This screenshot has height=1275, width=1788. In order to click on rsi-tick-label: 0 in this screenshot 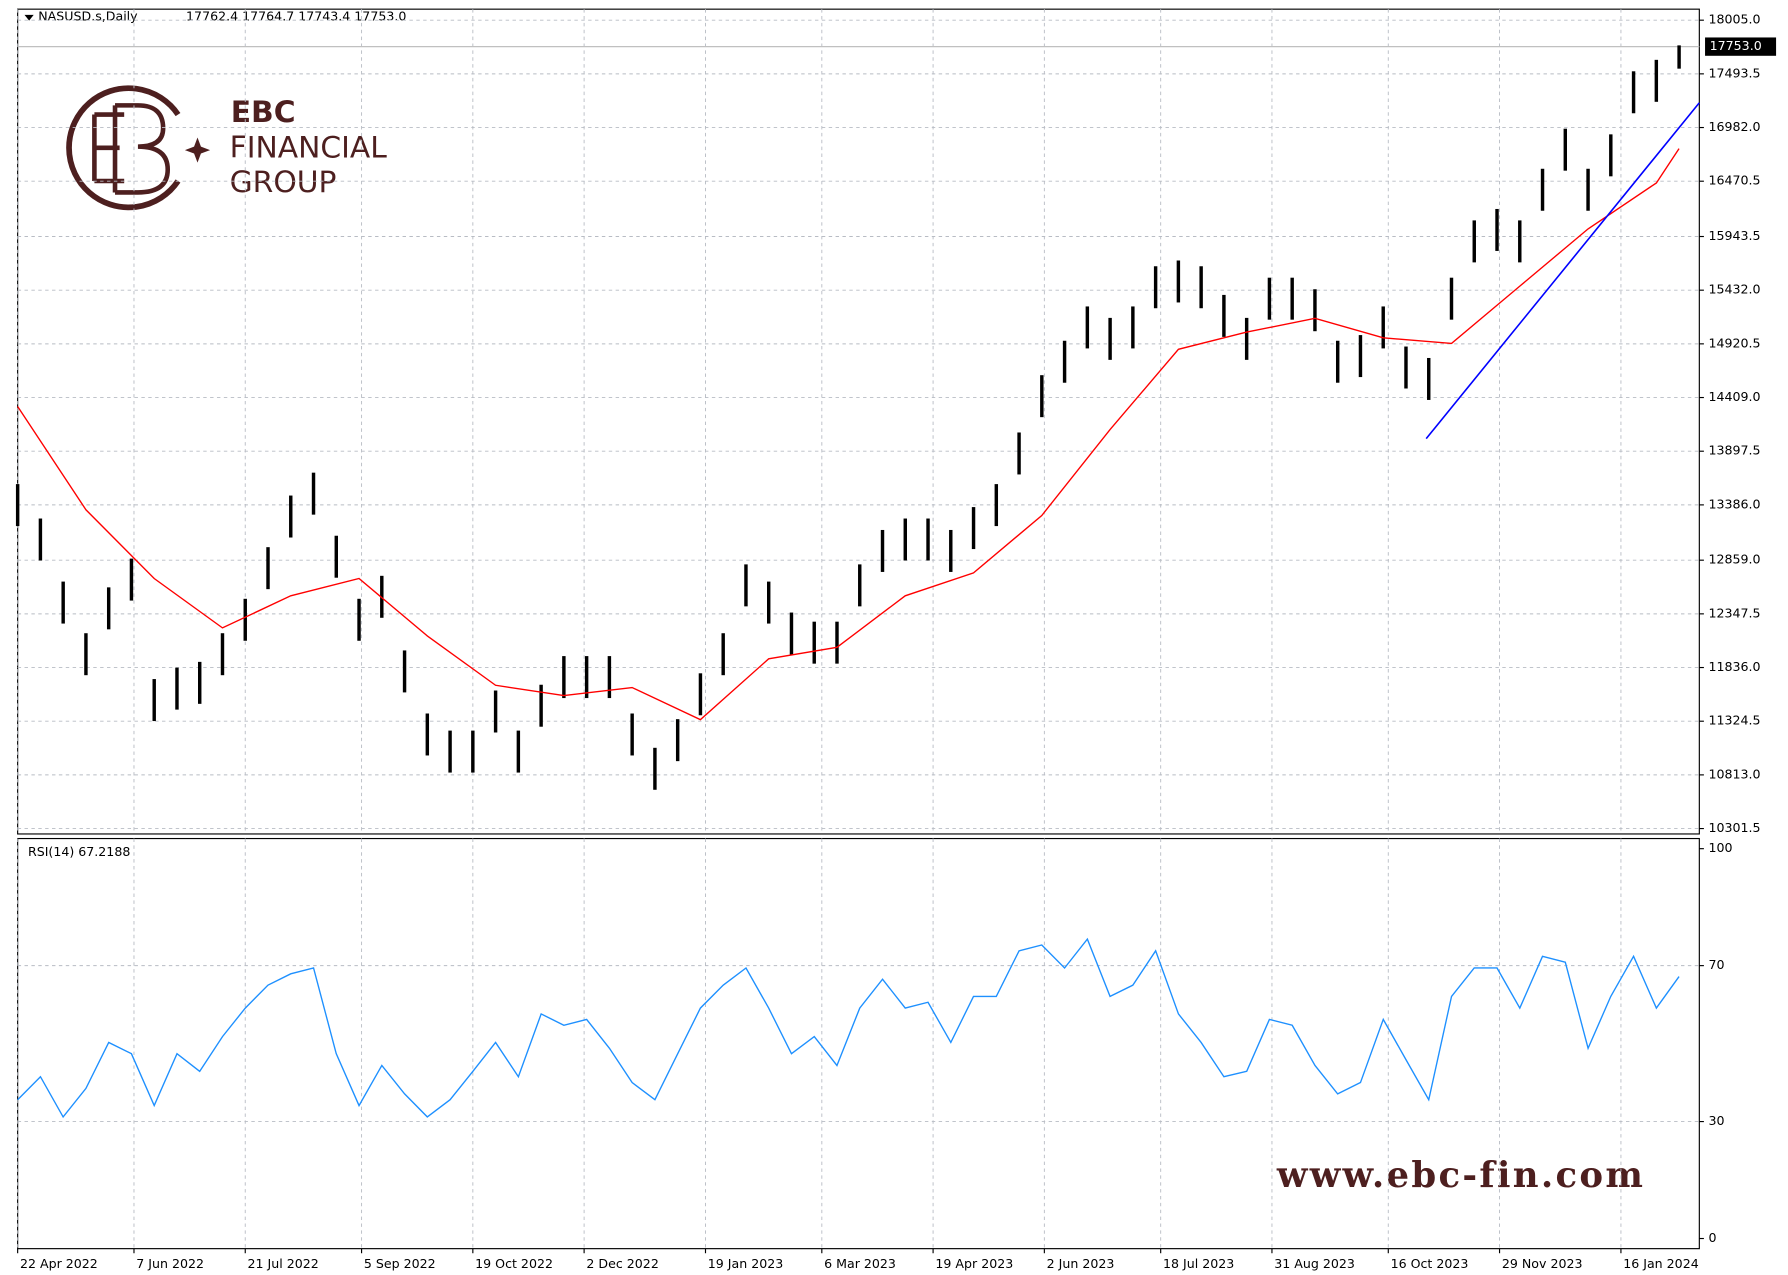, I will do `click(1712, 1237)`.